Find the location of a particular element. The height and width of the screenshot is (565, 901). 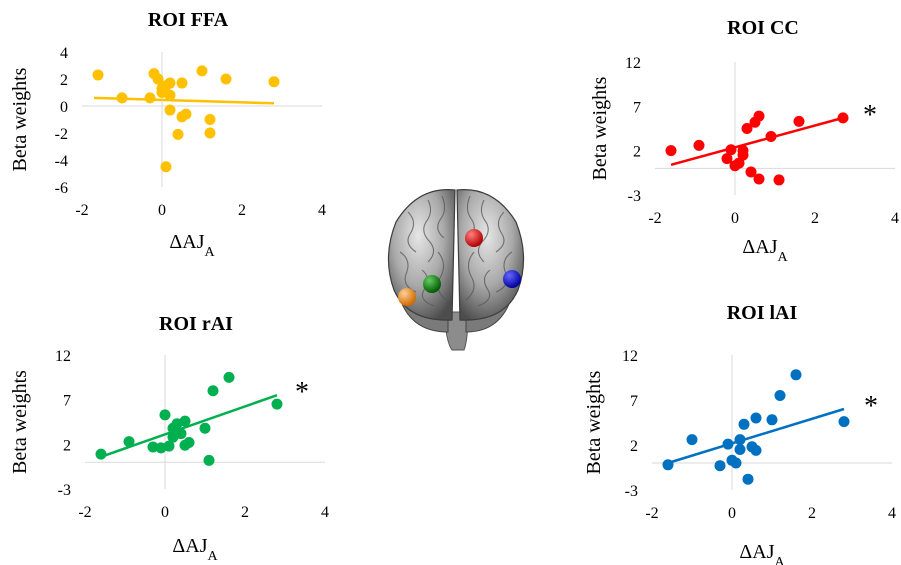

y-tick-label: 4 is located at coordinates (64, 53).